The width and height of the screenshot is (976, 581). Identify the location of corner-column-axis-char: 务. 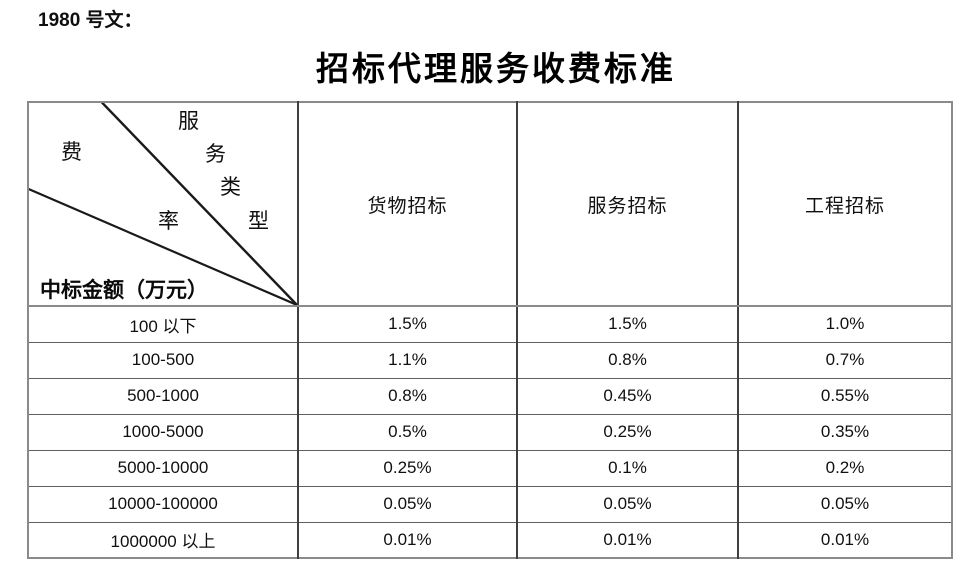
(215, 154).